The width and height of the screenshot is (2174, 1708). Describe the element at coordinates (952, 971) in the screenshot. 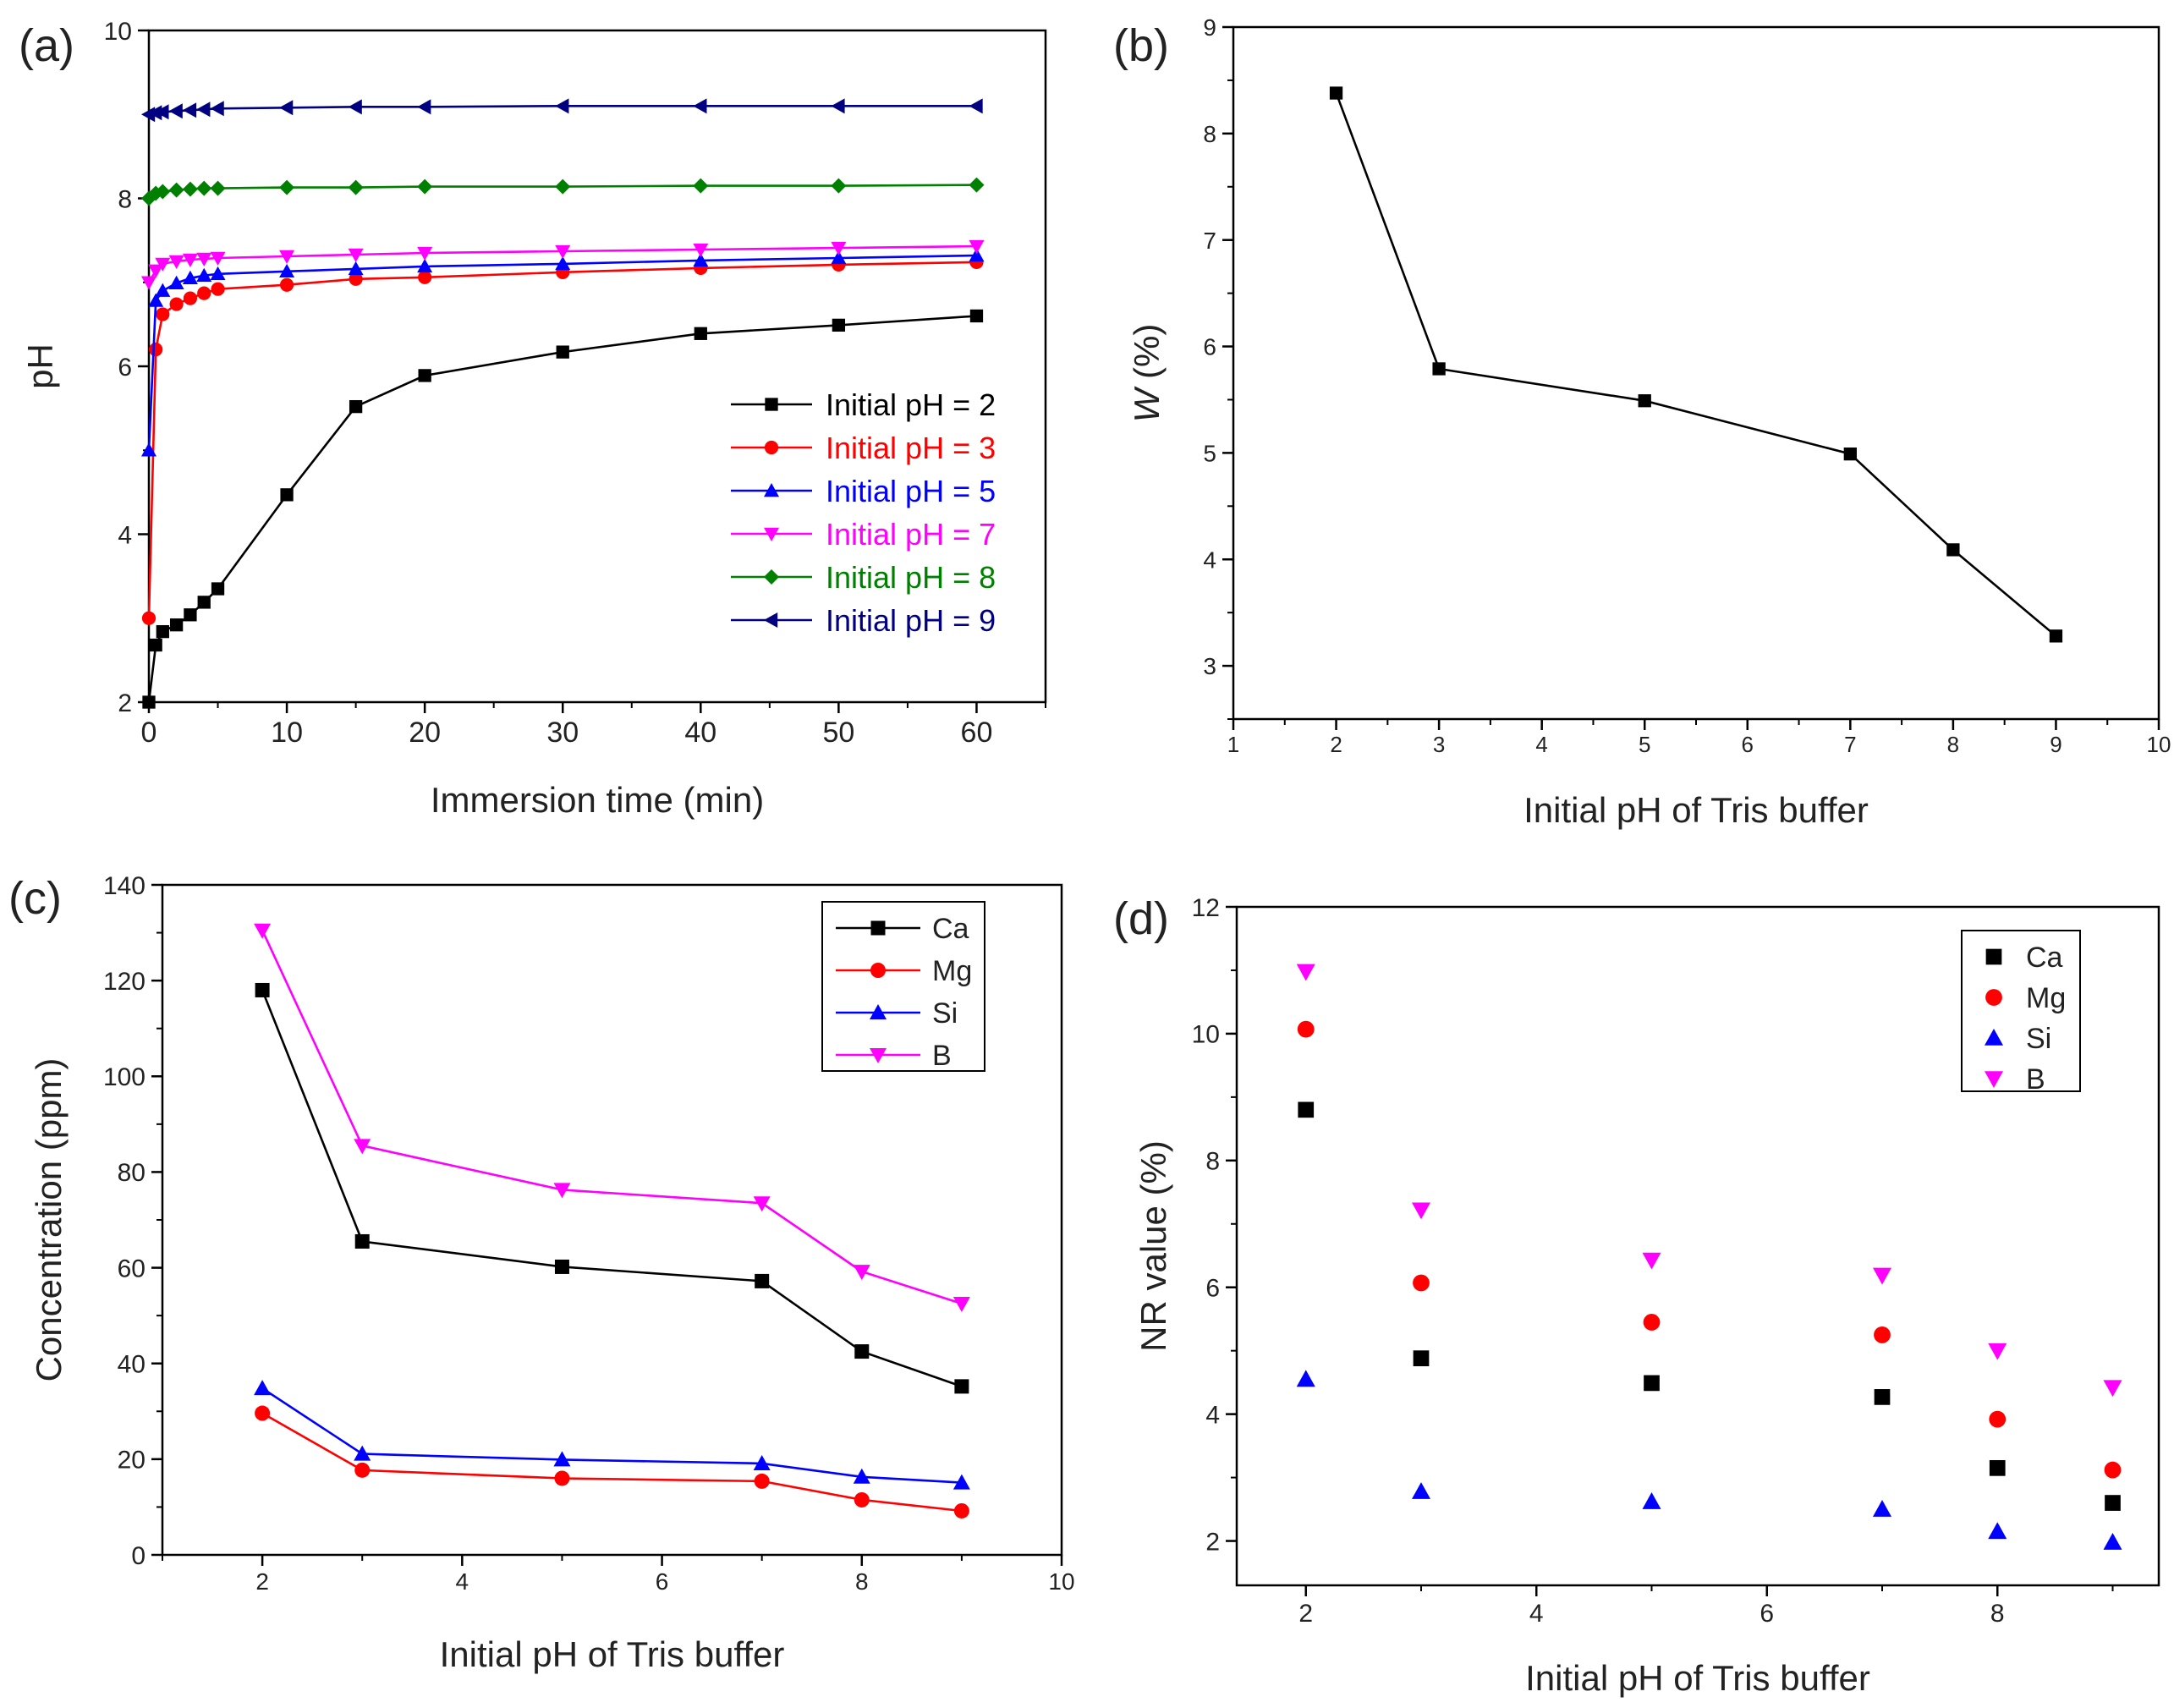

I see `legend-label: Mg` at that location.